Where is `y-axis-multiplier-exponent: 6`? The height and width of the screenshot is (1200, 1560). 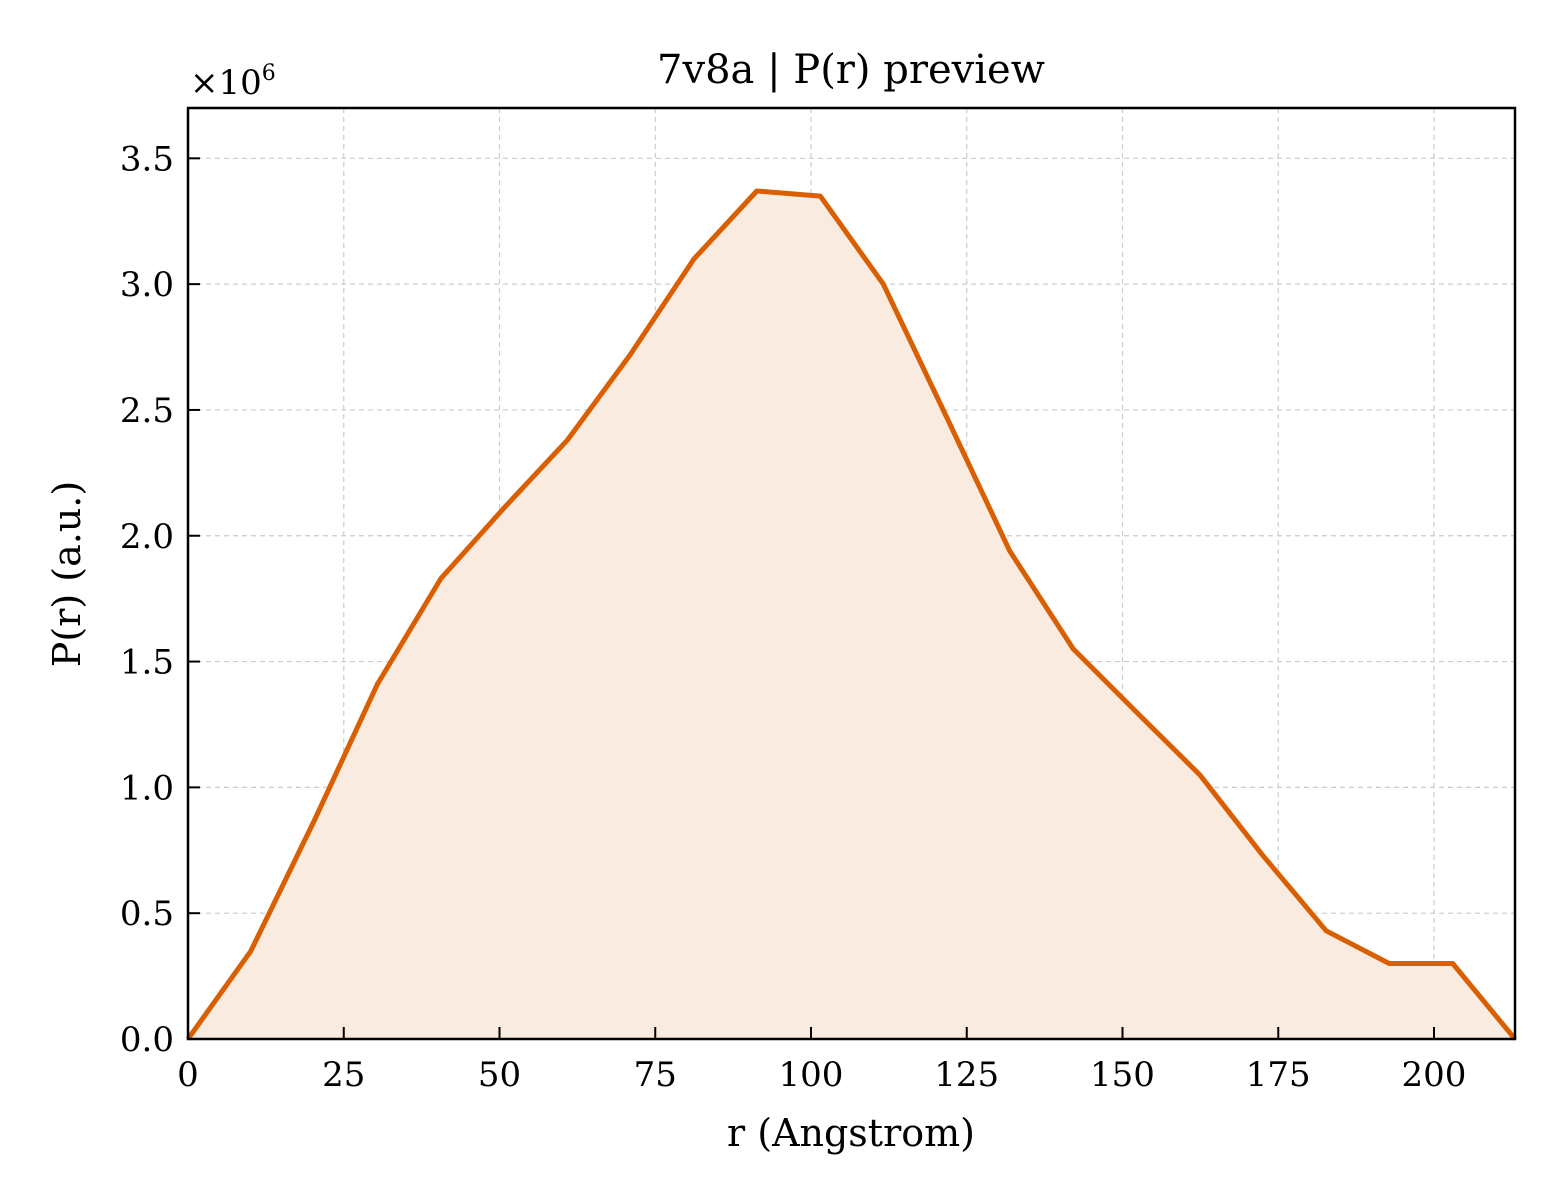 y-axis-multiplier-exponent: 6 is located at coordinates (269, 73).